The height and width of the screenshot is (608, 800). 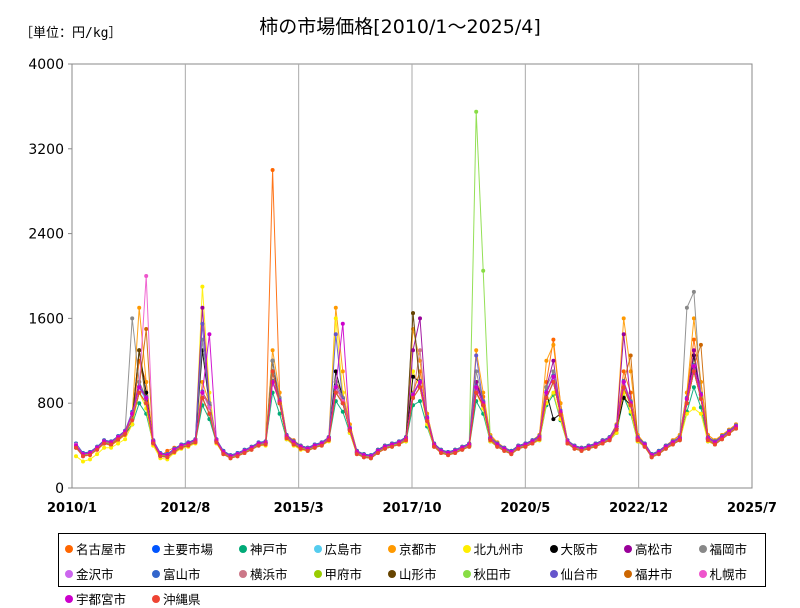 I want to click on legend-label: 宇都宮市, so click(x=101, y=599).